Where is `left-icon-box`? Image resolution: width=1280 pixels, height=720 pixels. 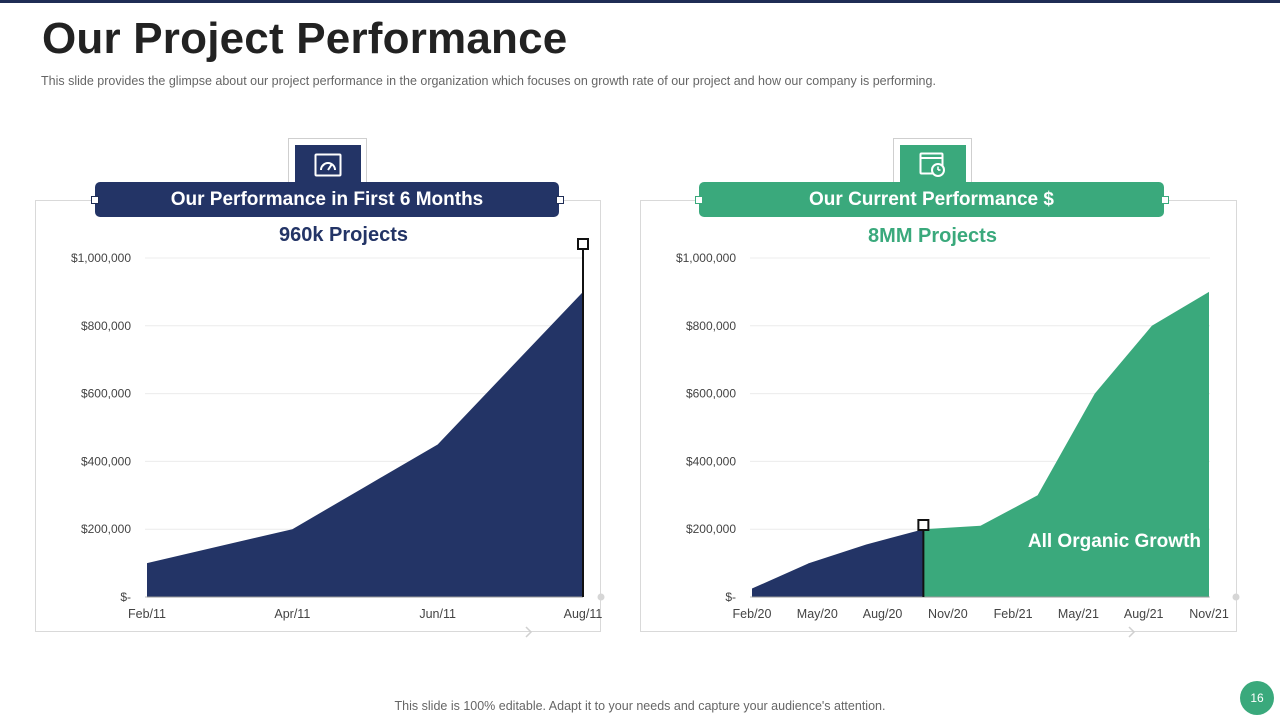 left-icon-box is located at coordinates (328, 165).